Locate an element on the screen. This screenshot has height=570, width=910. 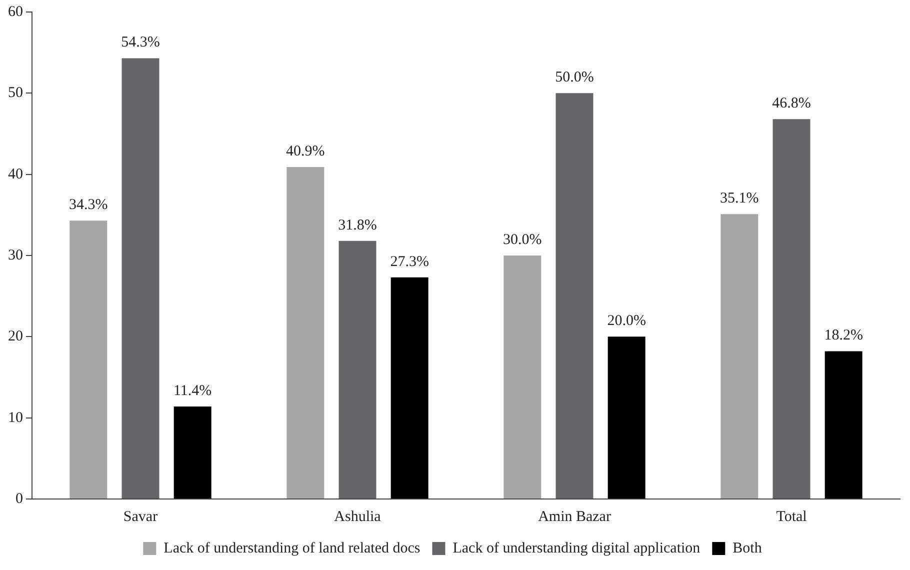
y-tick-label: 40 is located at coordinates (15, 174).